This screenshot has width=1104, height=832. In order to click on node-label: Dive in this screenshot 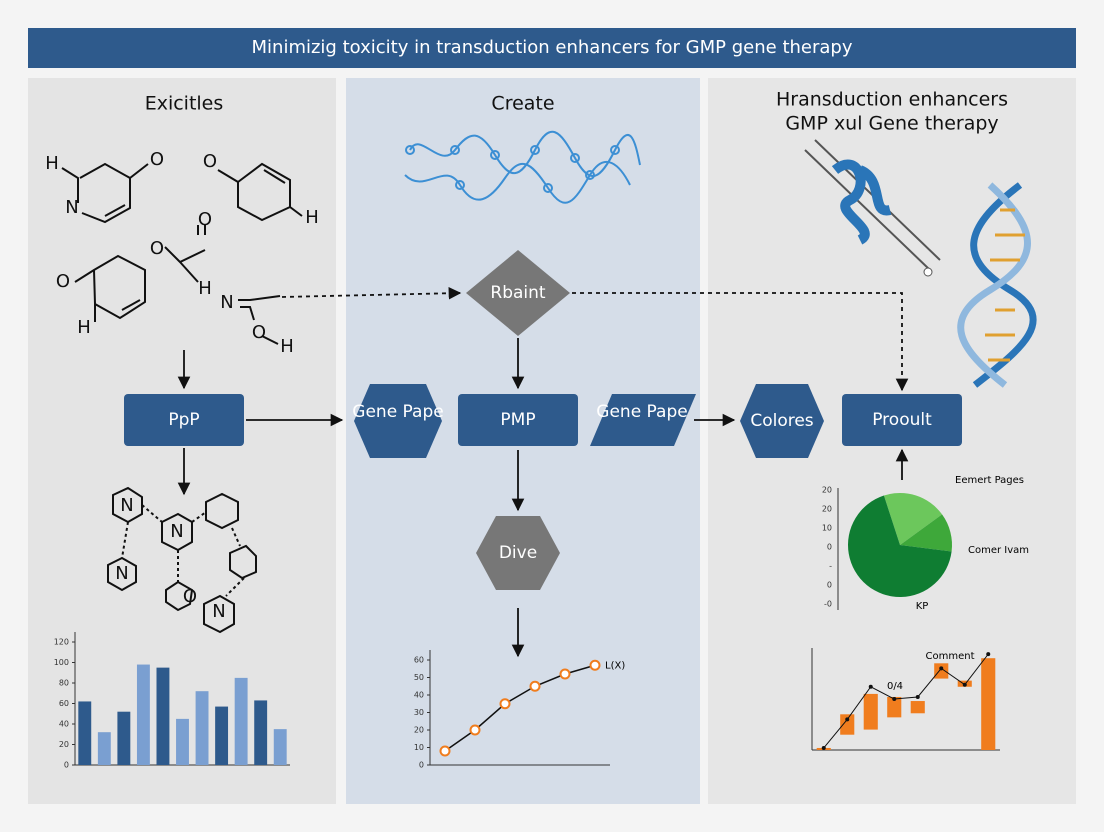, I will do `click(518, 553)`.